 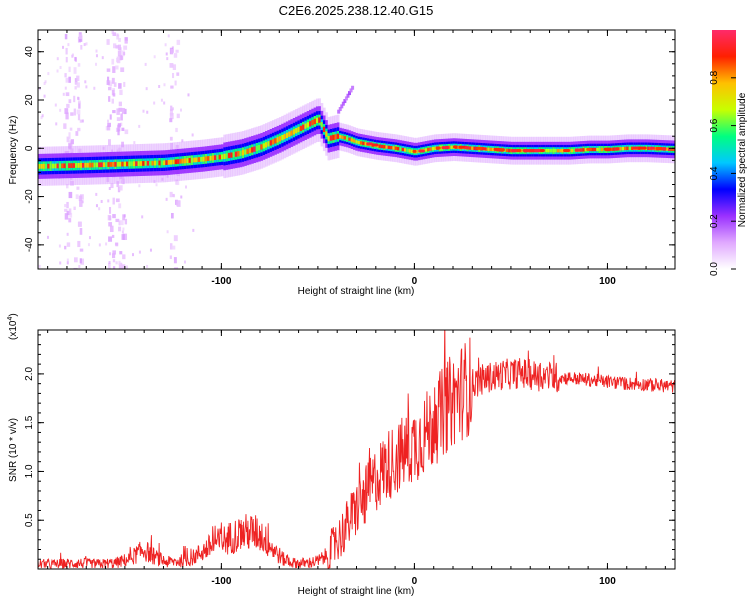 I want to click on colorbar-tick-label: 0.0, so click(x=714, y=269).